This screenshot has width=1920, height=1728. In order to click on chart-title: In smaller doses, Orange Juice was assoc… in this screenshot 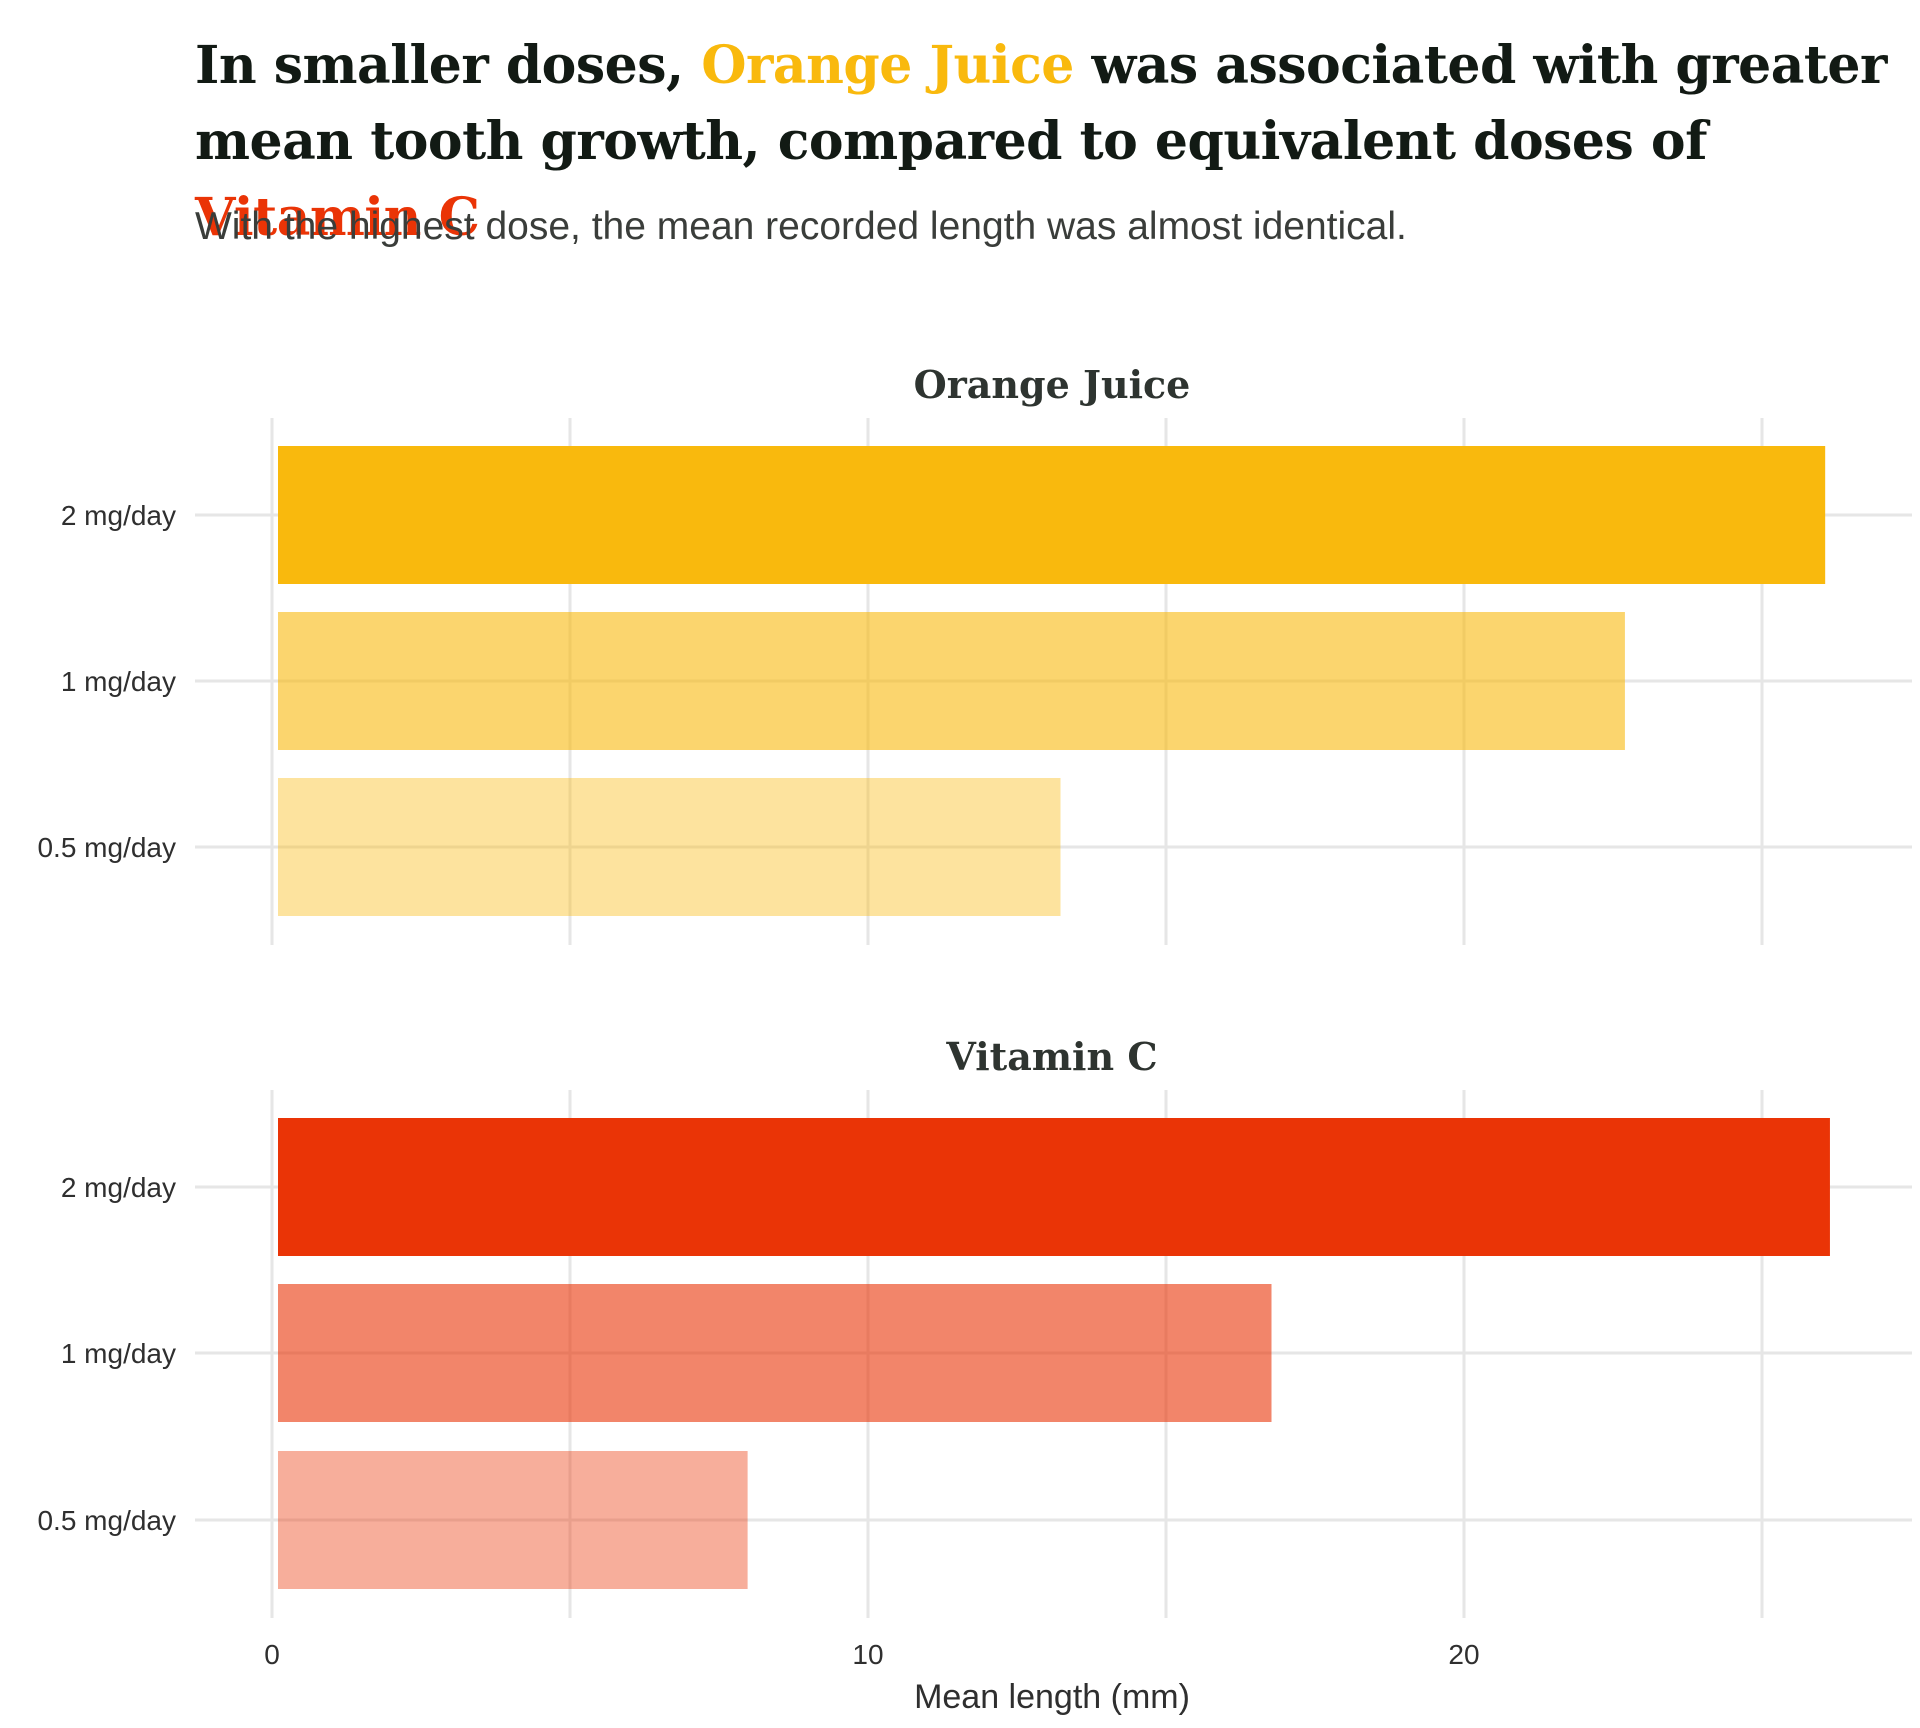, I will do `click(1045, 142)`.